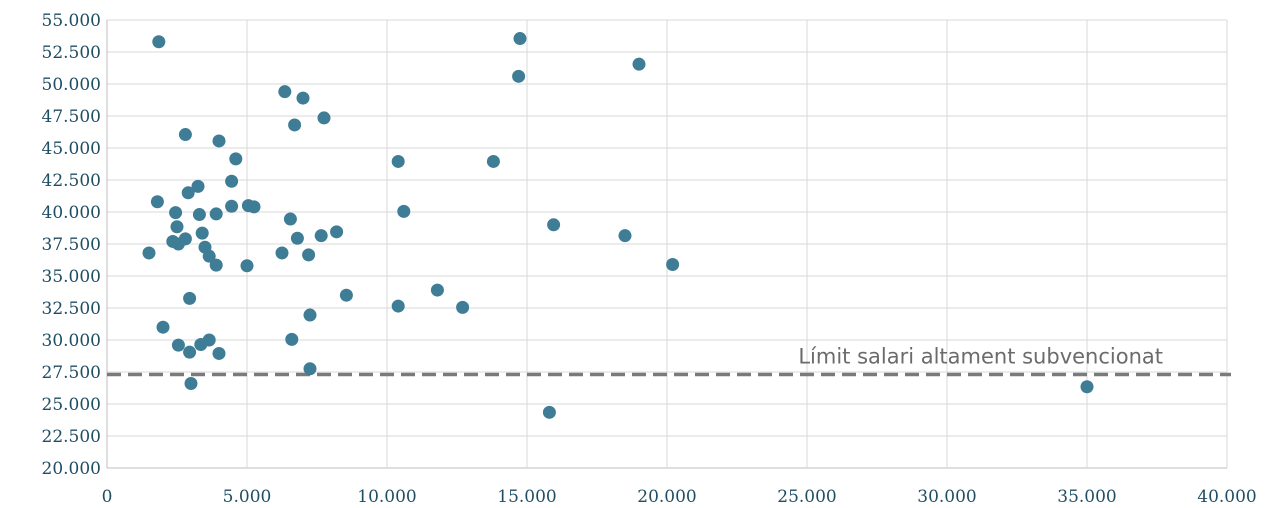 The width and height of the screenshot is (1267, 508). What do you see at coordinates (526, 497) in the screenshot?
I see `x-tick-label: 15.000` at bounding box center [526, 497].